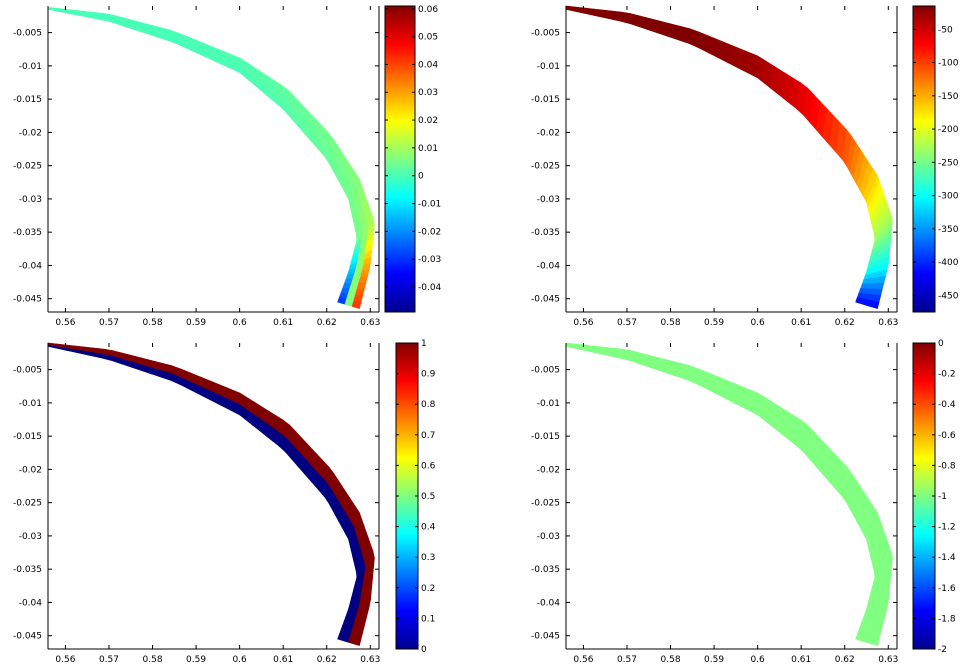 The height and width of the screenshot is (672, 960). I want to click on colorbar-tick-label: -1, so click(942, 497).